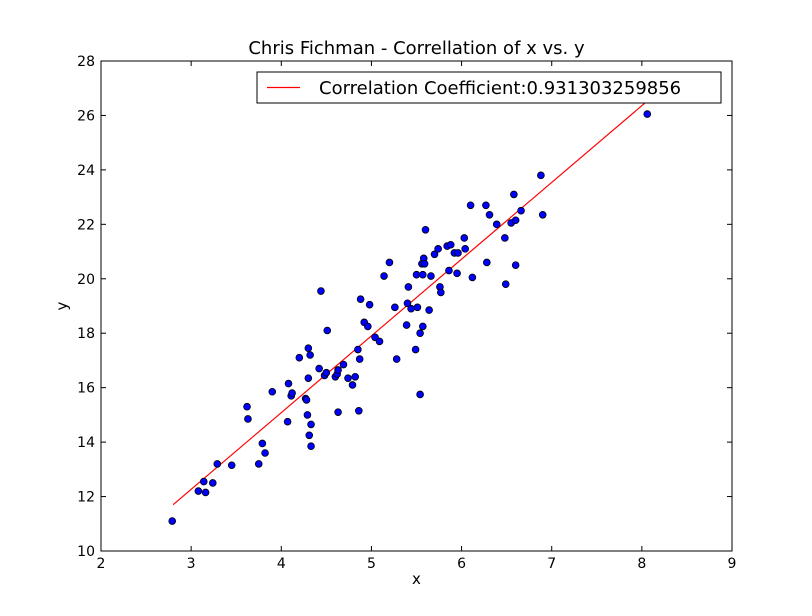 This screenshot has height=616, width=812. What do you see at coordinates (101, 564) in the screenshot?
I see `x-tick-label: 2` at bounding box center [101, 564].